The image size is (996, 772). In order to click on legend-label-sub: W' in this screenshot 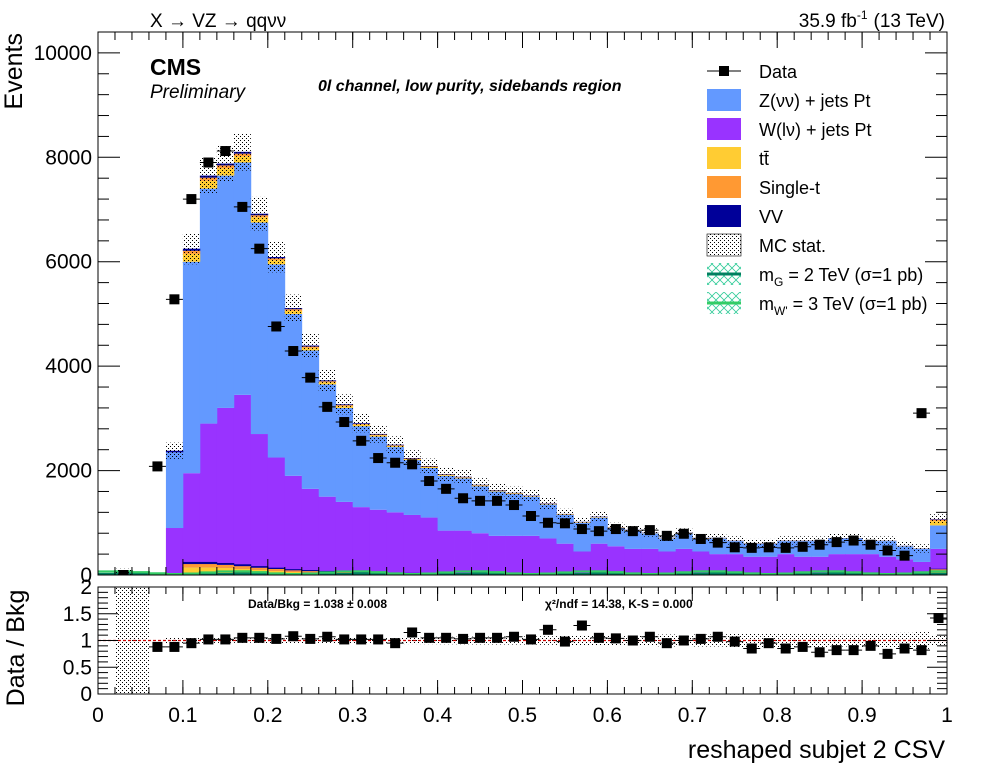, I will do `click(781, 311)`.